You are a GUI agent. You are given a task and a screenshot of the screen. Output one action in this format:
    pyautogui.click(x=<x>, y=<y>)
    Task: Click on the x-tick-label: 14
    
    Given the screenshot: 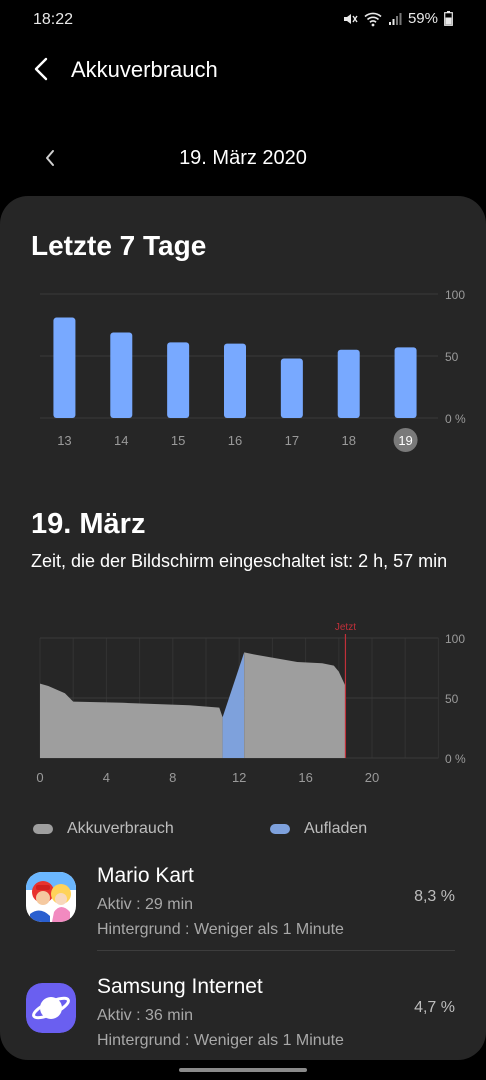 What is the action you would take?
    pyautogui.click(x=121, y=440)
    